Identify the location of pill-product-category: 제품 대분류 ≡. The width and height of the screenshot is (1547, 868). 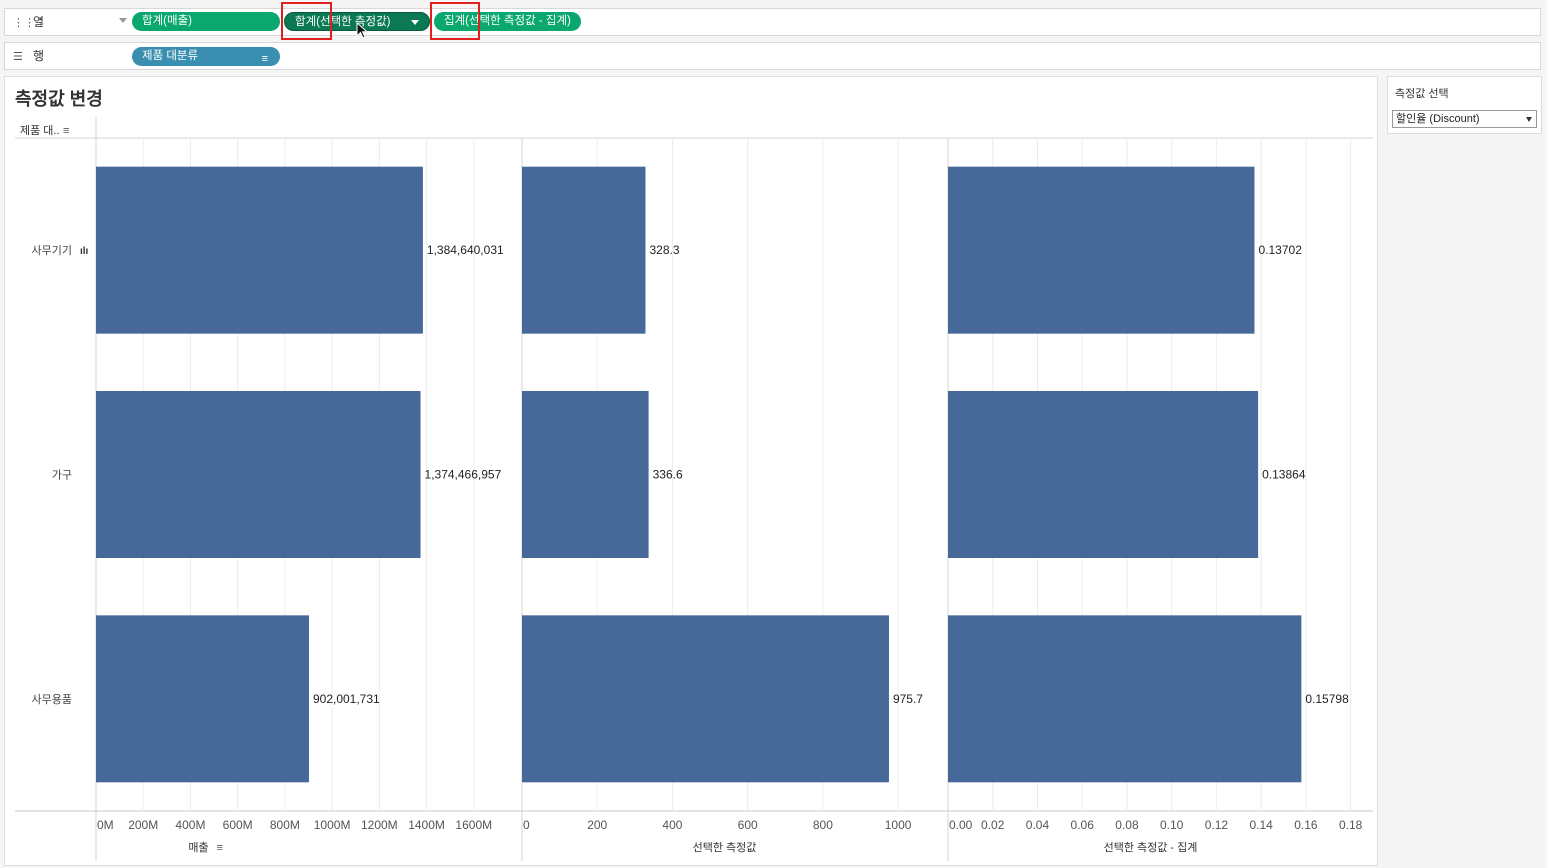
(206, 56).